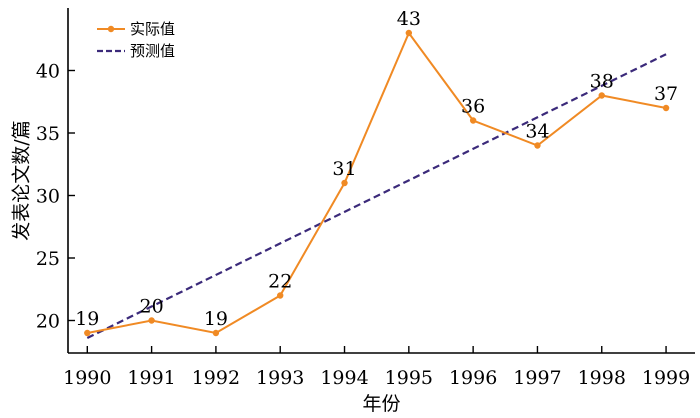 The width and height of the screenshot is (700, 418). What do you see at coordinates (409, 19) in the screenshot?
I see `data-label: 43` at bounding box center [409, 19].